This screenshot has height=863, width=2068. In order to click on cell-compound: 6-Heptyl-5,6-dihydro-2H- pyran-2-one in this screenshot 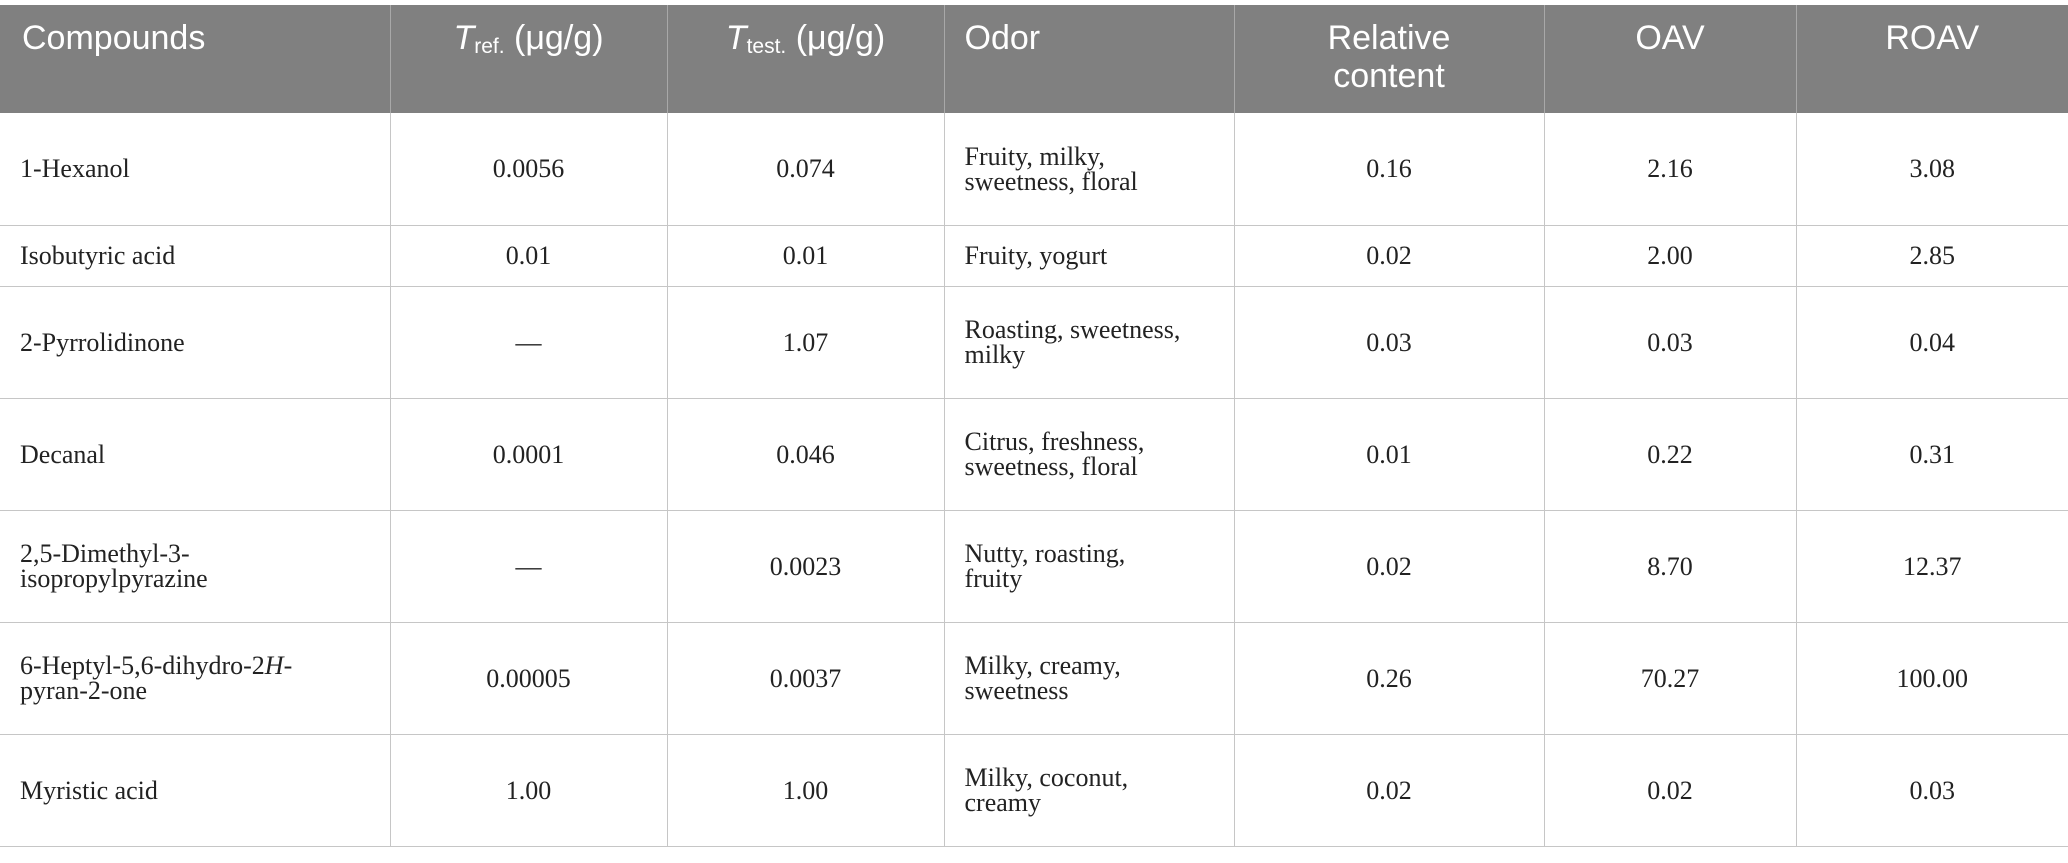, I will do `click(195, 678)`.